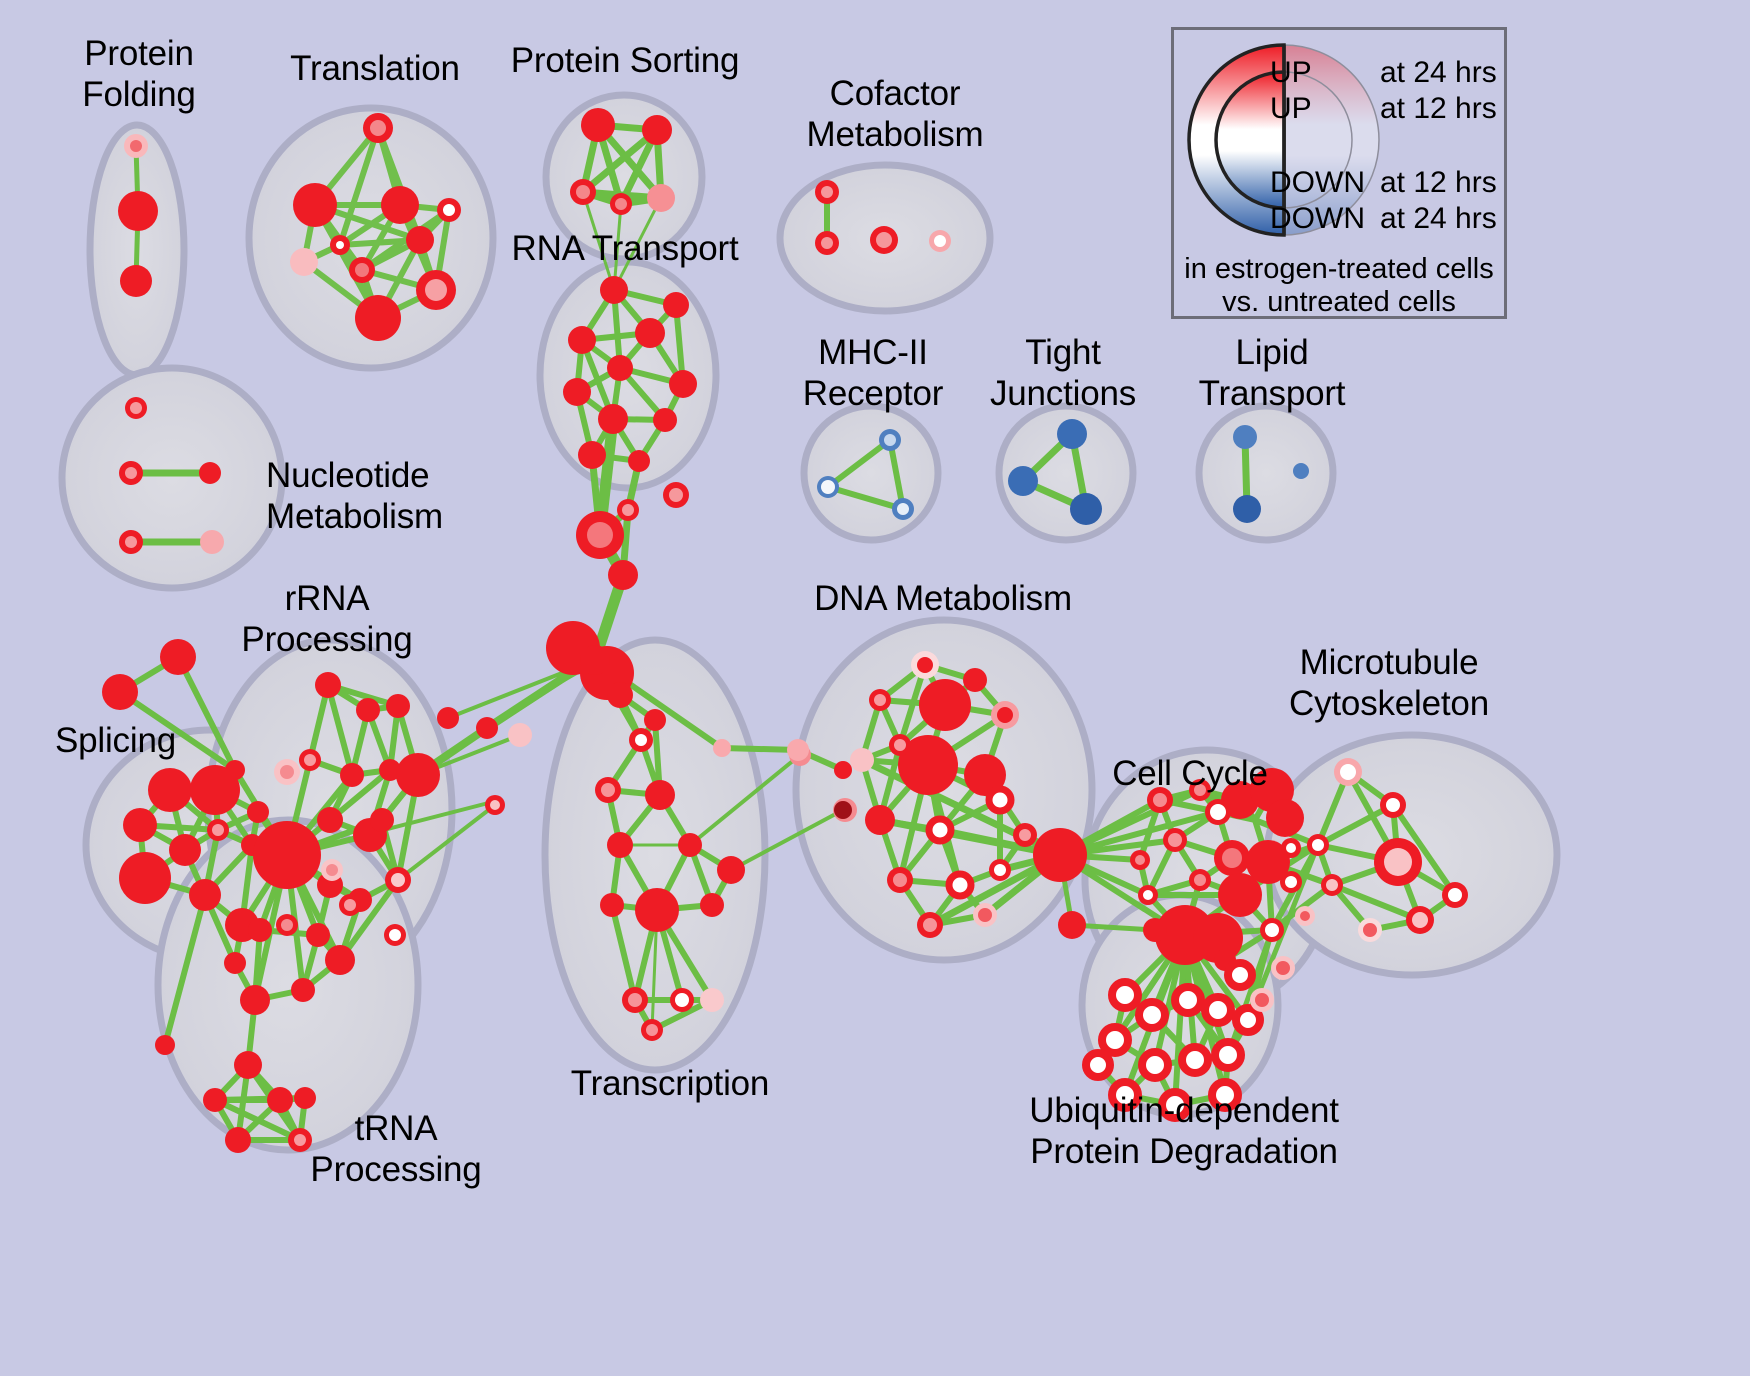  I want to click on node-group-nucleotide, so click(171, 475).